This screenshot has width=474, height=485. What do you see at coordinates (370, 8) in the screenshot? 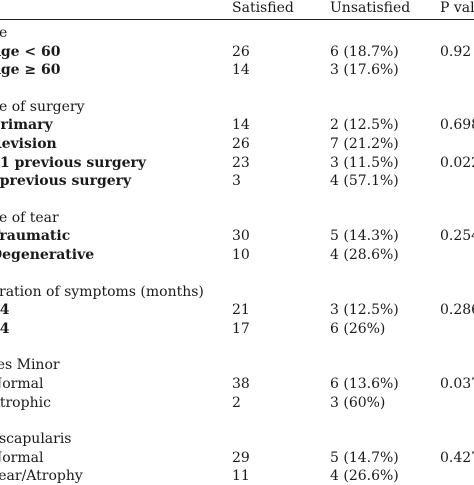
I see `column-header-unsatisfied: Unsatisfied` at bounding box center [370, 8].